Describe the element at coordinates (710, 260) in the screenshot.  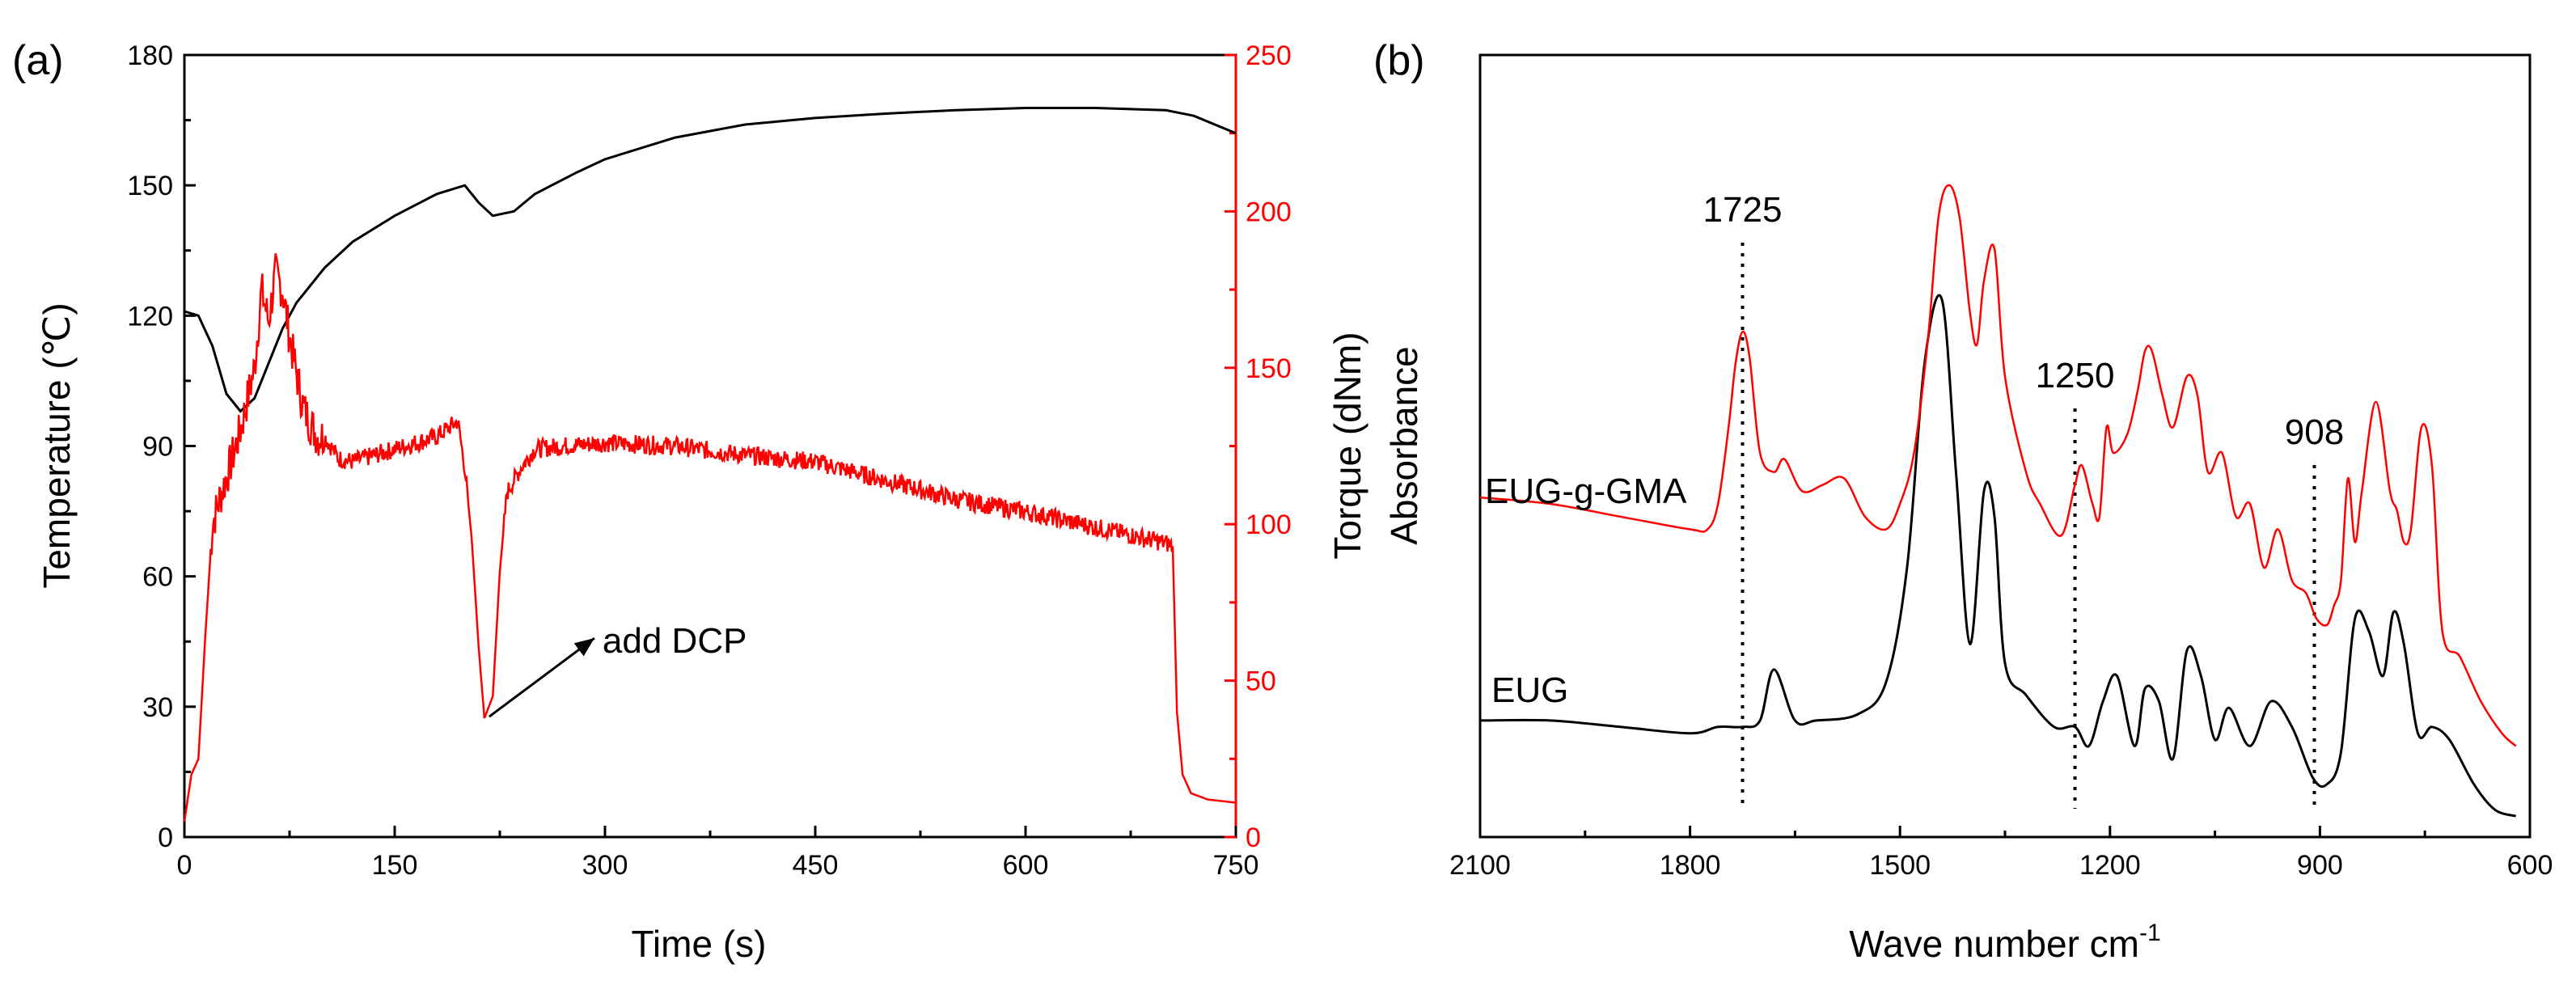
I see `temperature-series-line` at that location.